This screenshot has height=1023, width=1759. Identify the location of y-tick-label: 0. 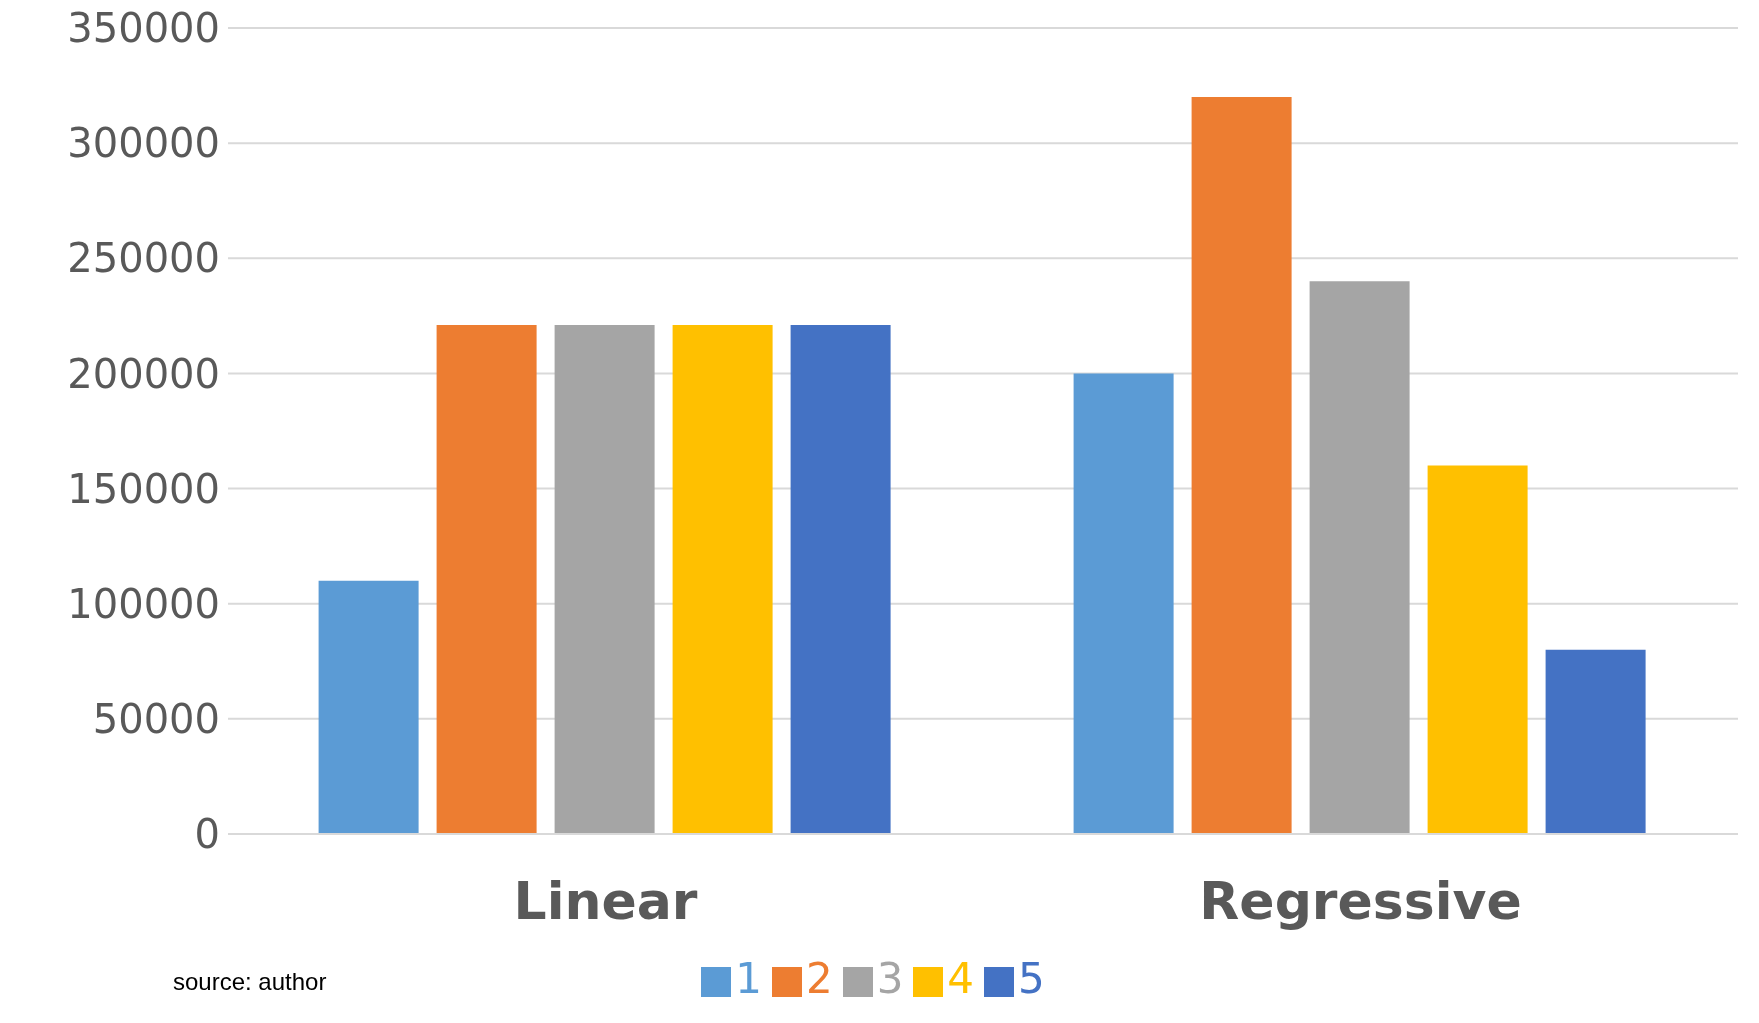
(207, 834).